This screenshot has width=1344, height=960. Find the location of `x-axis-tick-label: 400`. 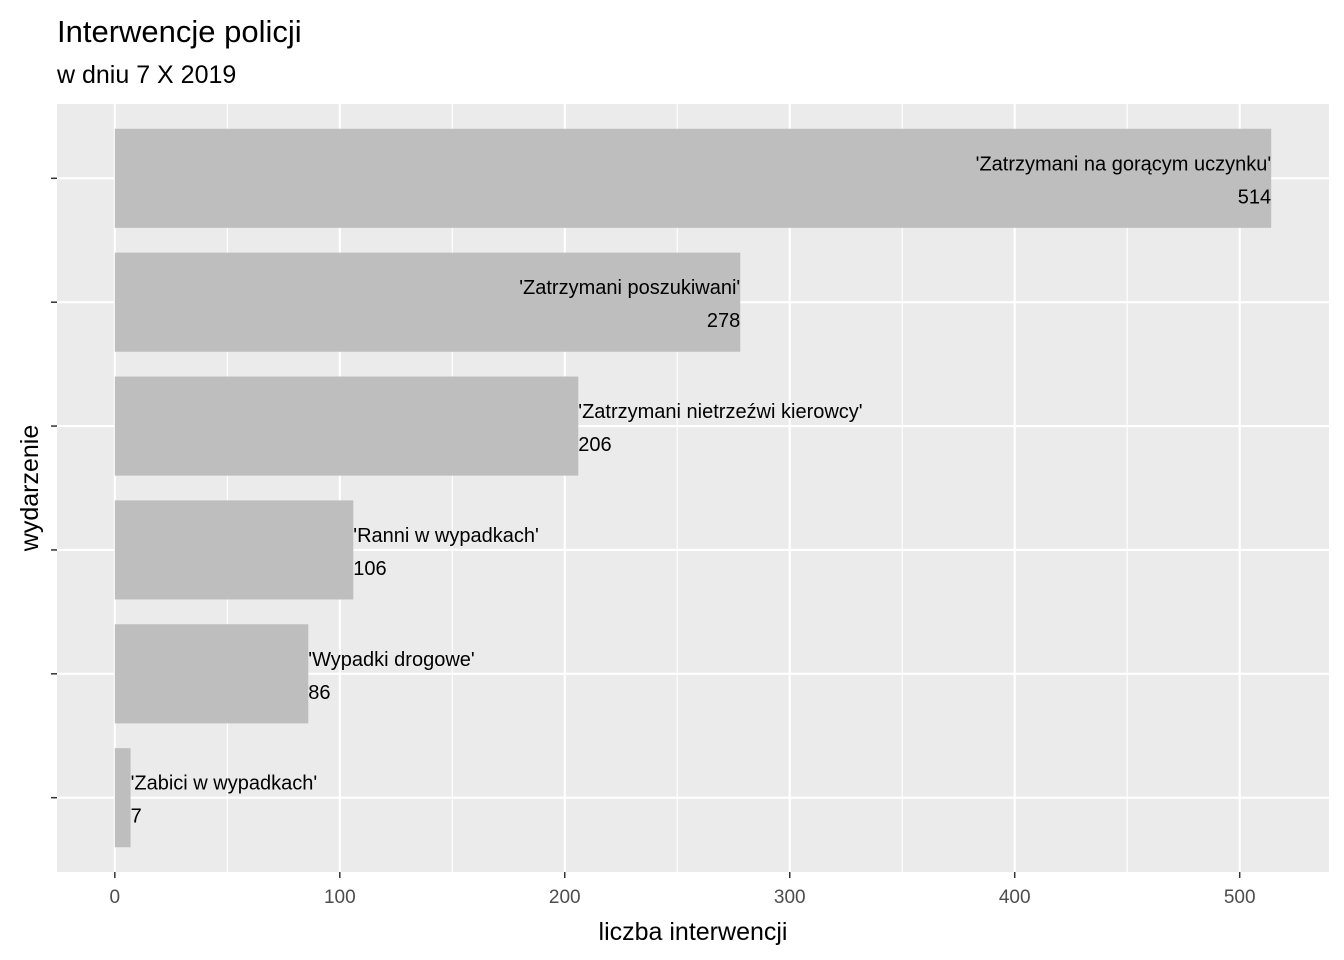

x-axis-tick-label: 400 is located at coordinates (1015, 897).